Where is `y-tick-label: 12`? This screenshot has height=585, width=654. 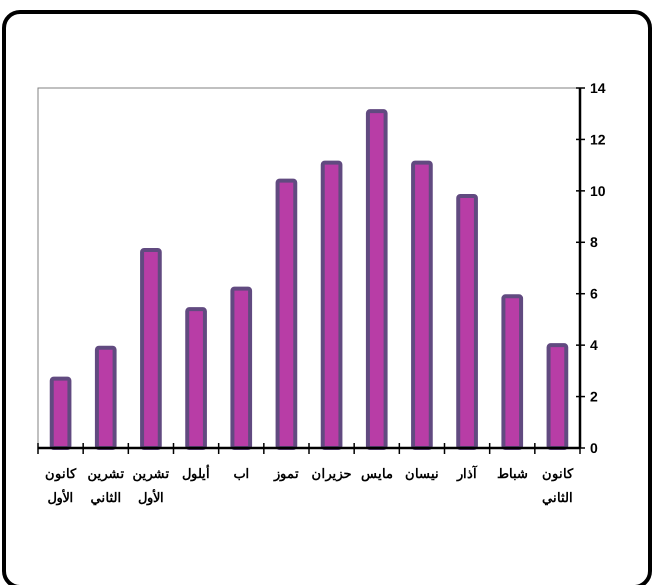
y-tick-label: 12 is located at coordinates (598, 139).